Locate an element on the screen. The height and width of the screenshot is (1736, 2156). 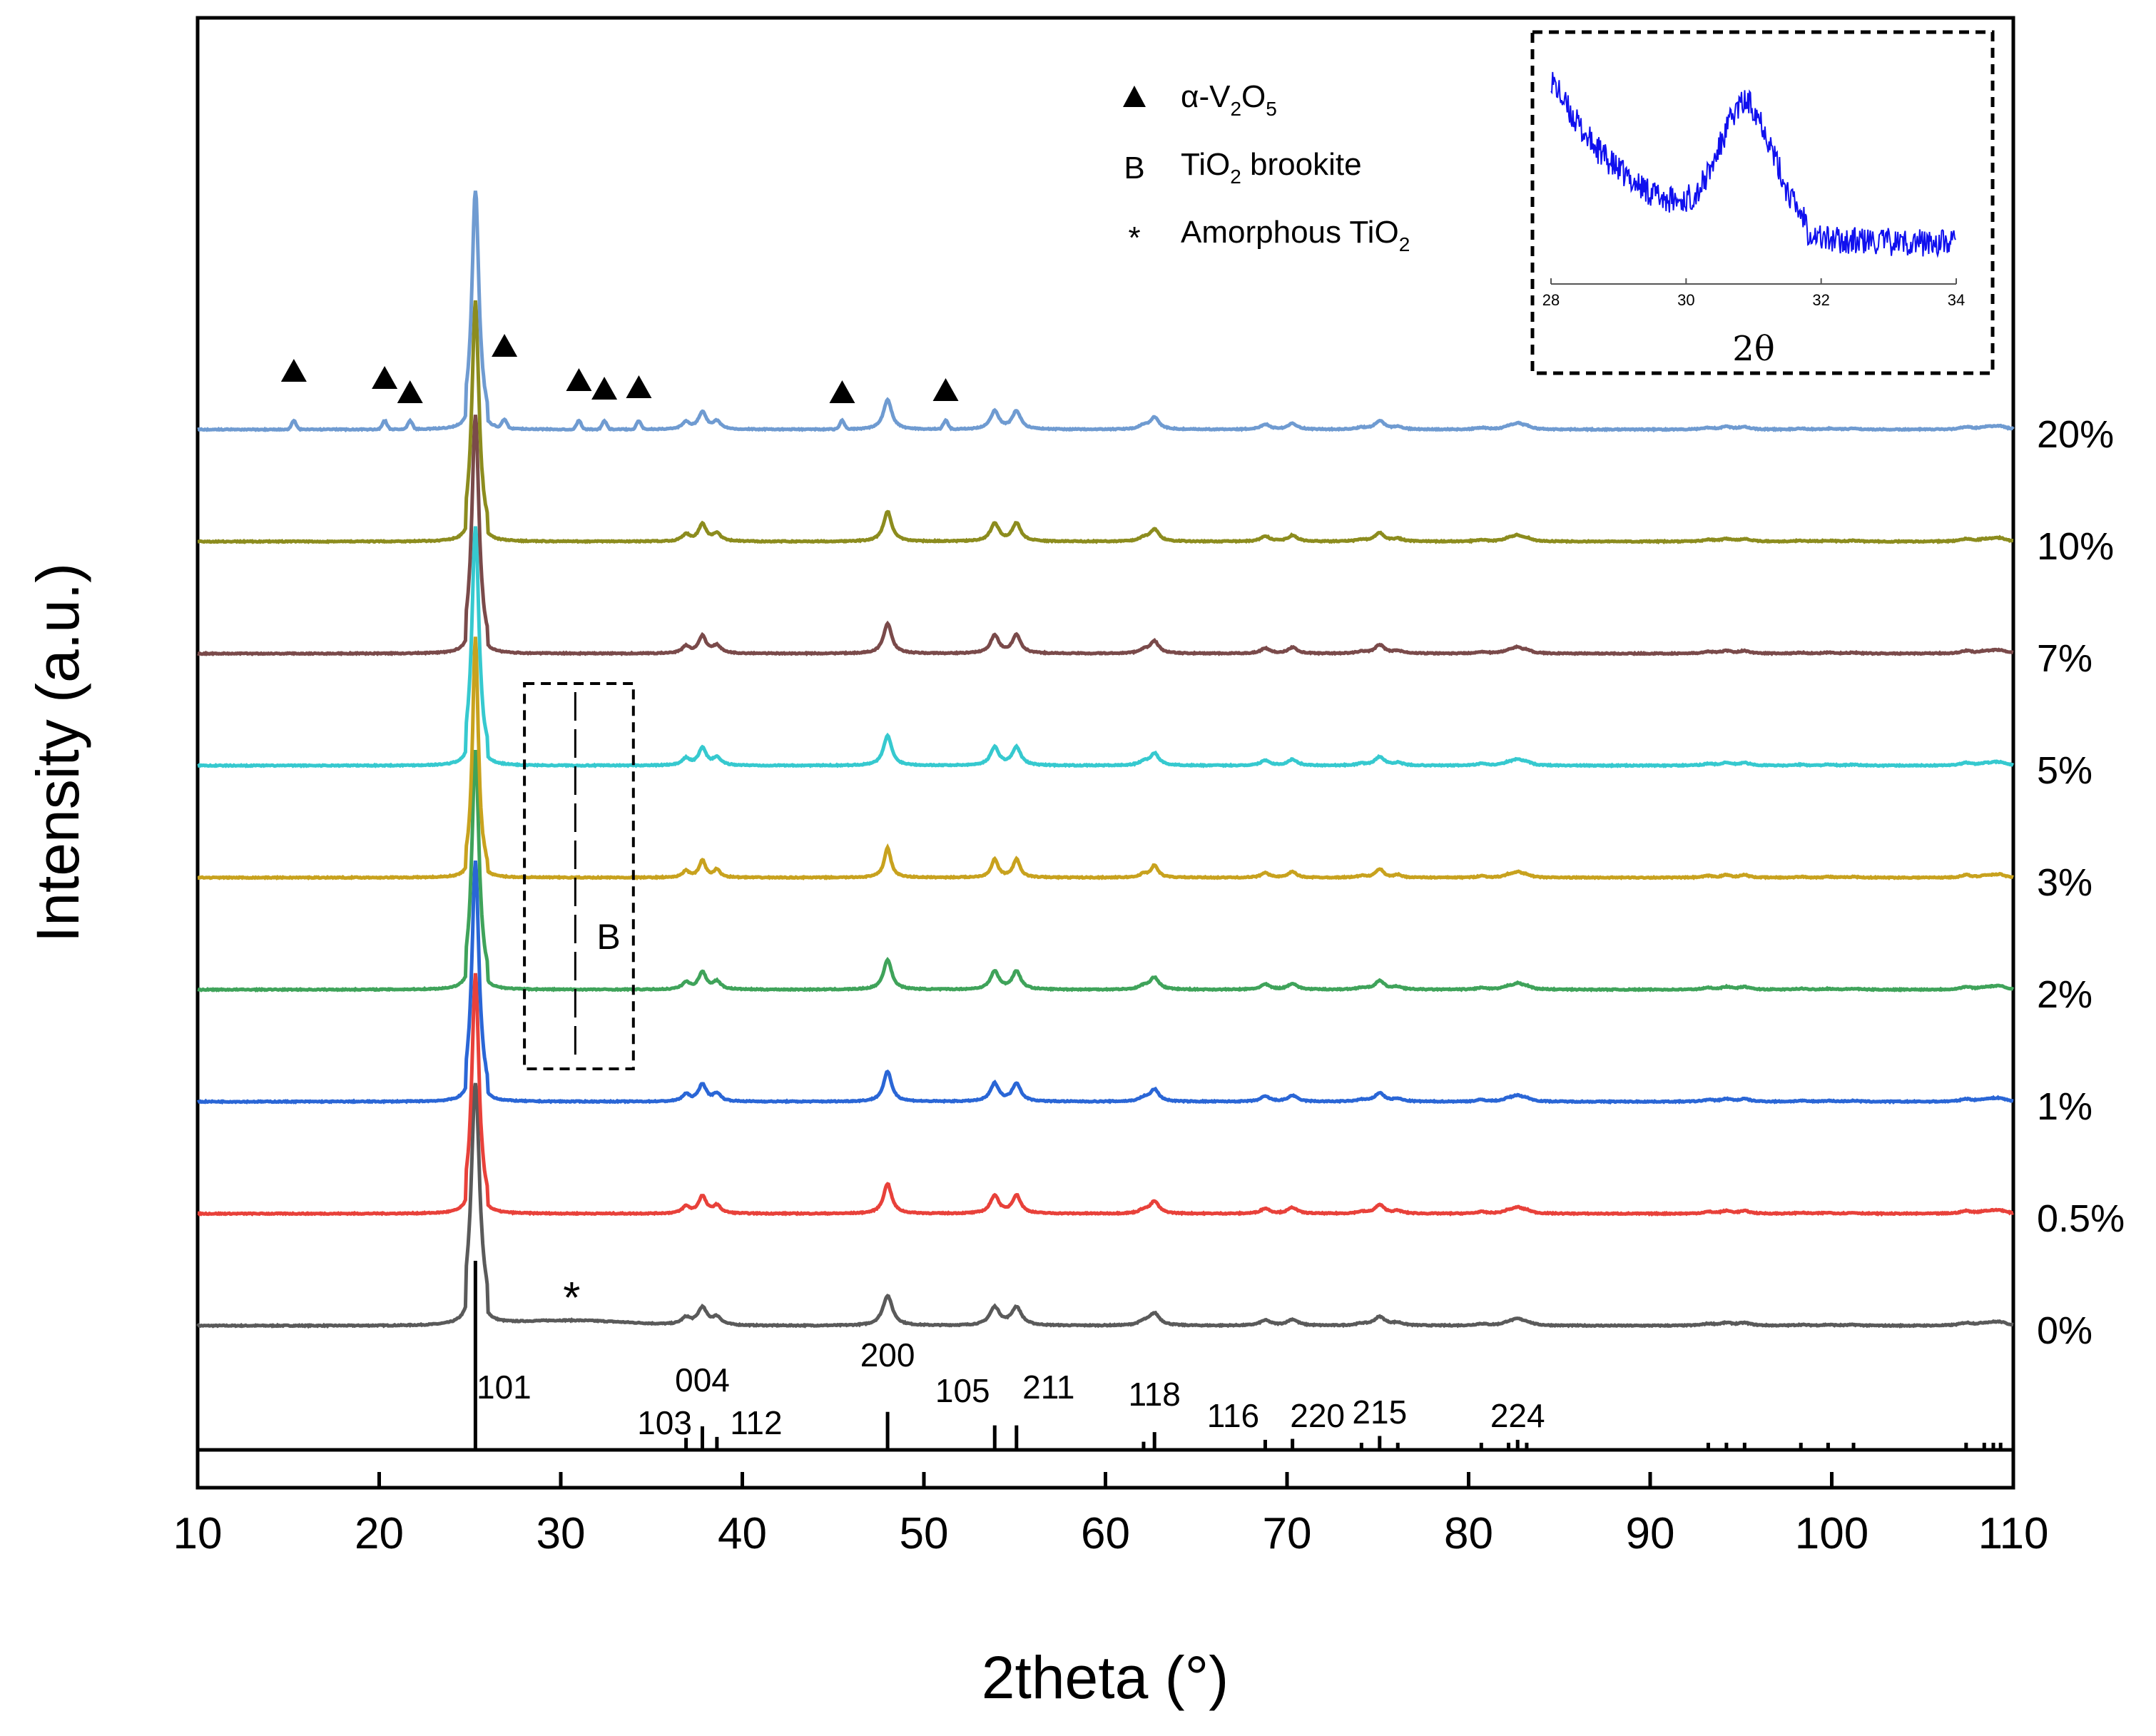
series-line-10% is located at coordinates (1105, 422).